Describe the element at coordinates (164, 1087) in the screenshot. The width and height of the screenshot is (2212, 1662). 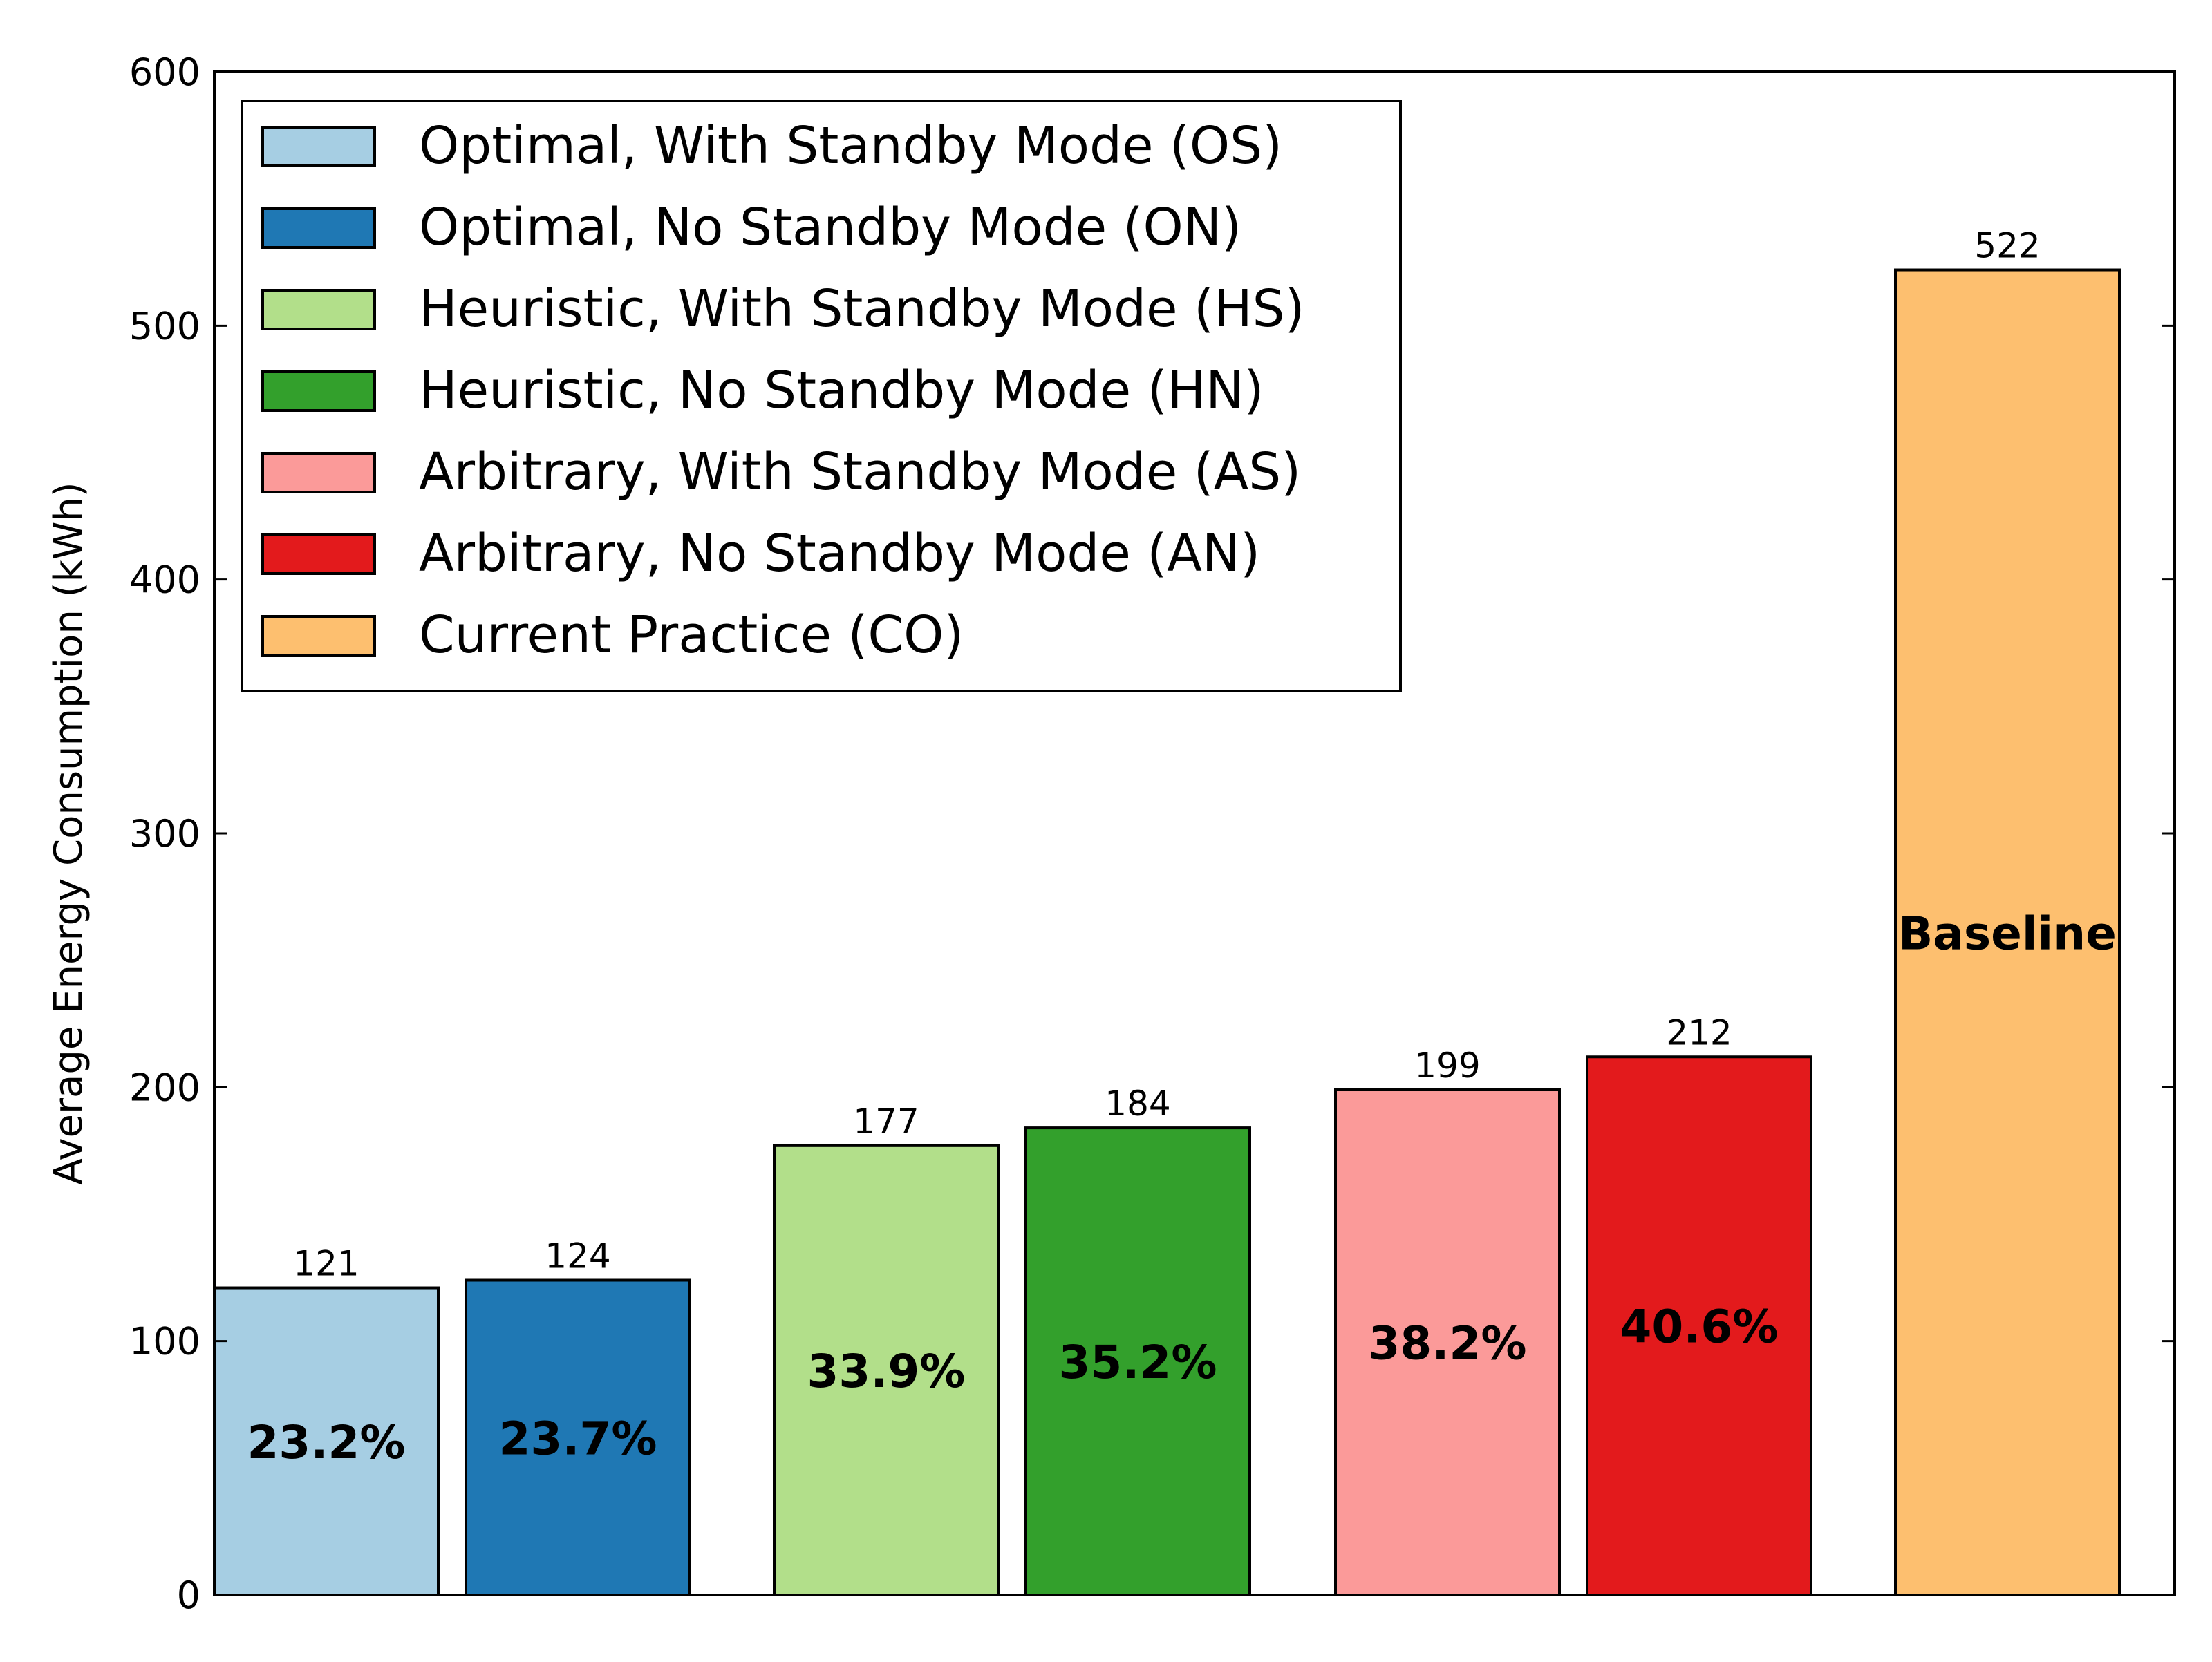
I see `y-tick-label-2: 200` at that location.